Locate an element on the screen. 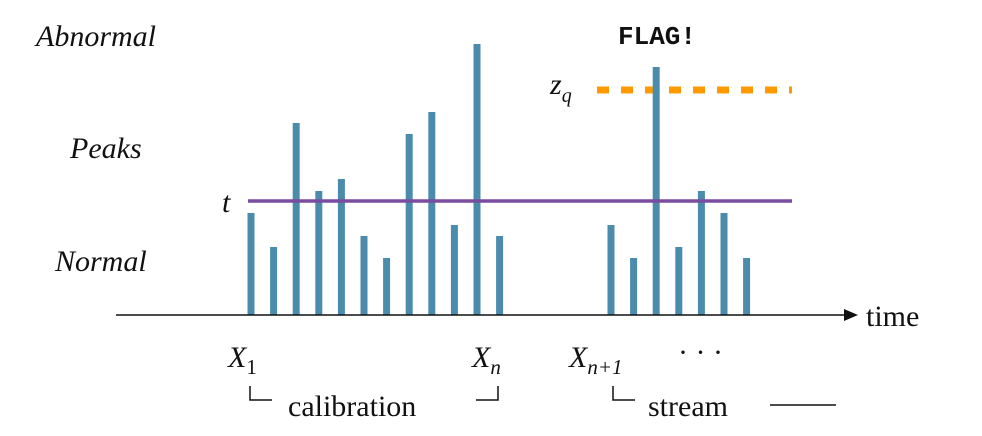 Image resolution: width=982 pixels, height=436 pixels. calibration-bracket-left is located at coordinates (260, 393).